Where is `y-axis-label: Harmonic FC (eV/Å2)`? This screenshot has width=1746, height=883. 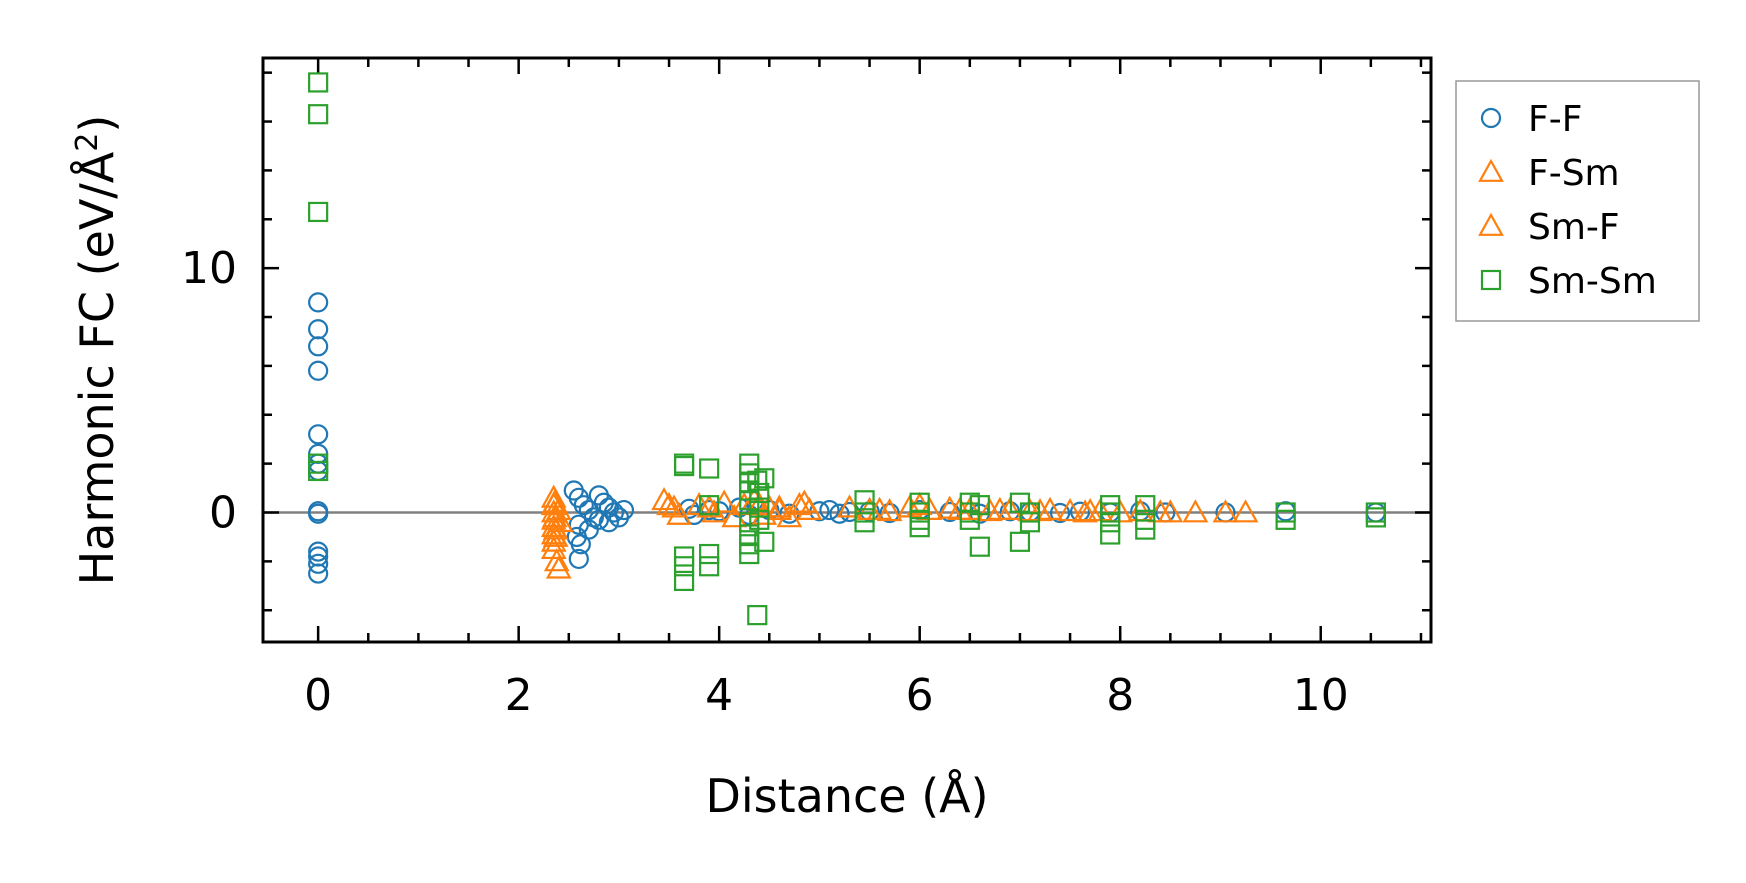
y-axis-label: Harmonic FC (eV/Å2) is located at coordinates (97, 350).